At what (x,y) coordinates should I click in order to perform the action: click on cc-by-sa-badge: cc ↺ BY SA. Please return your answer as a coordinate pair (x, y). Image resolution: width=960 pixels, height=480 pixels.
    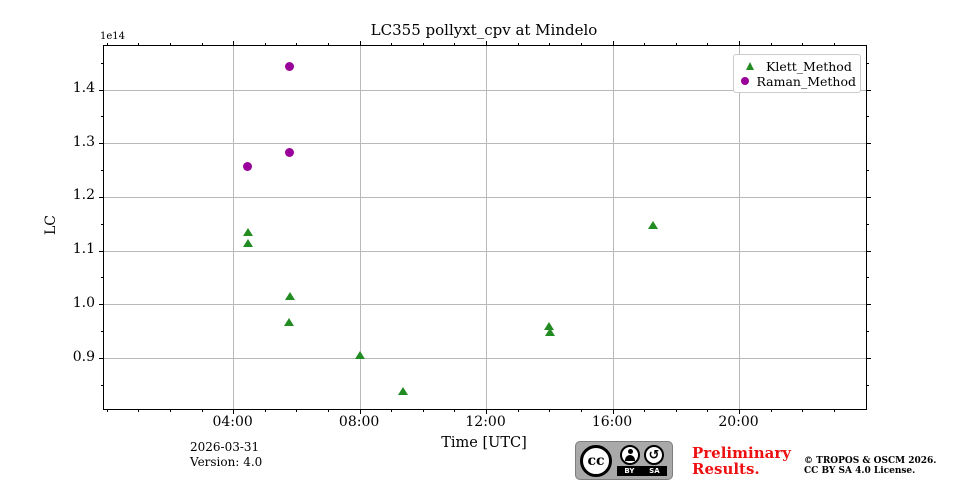
    Looking at the image, I should click on (624, 460).